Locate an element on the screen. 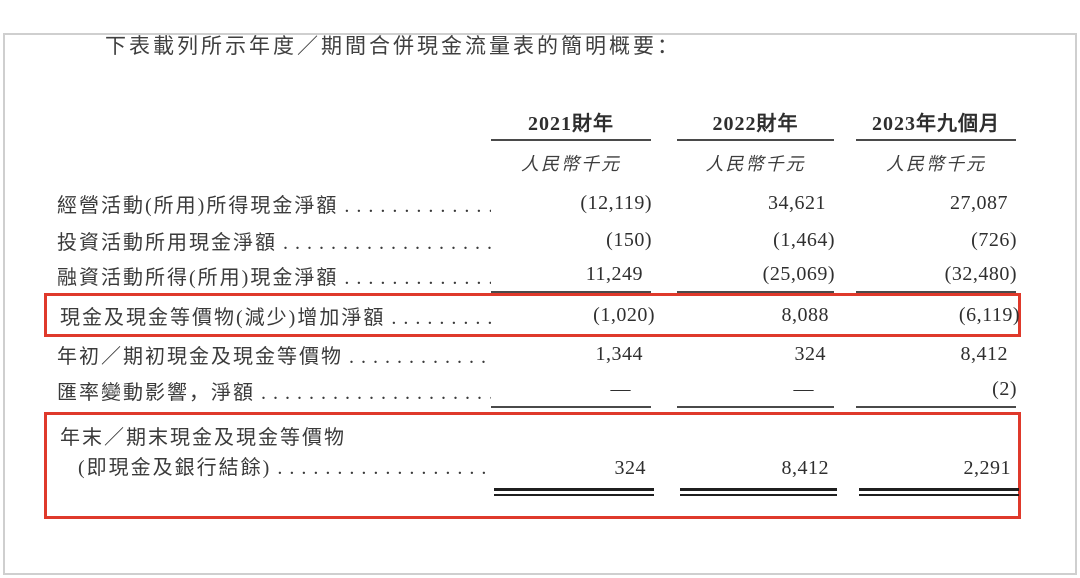 Image resolution: width=1080 pixels, height=578 pixels. cell-value: (12,119) is located at coordinates (616, 203).